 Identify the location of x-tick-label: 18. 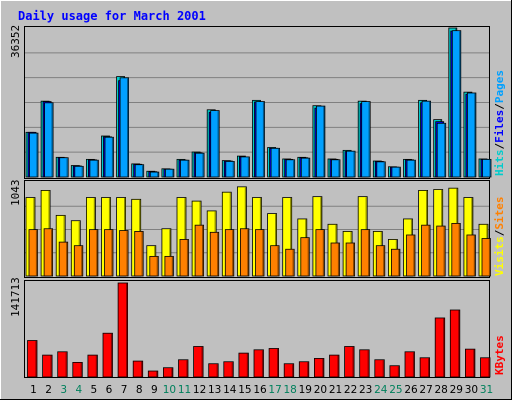
(290, 390).